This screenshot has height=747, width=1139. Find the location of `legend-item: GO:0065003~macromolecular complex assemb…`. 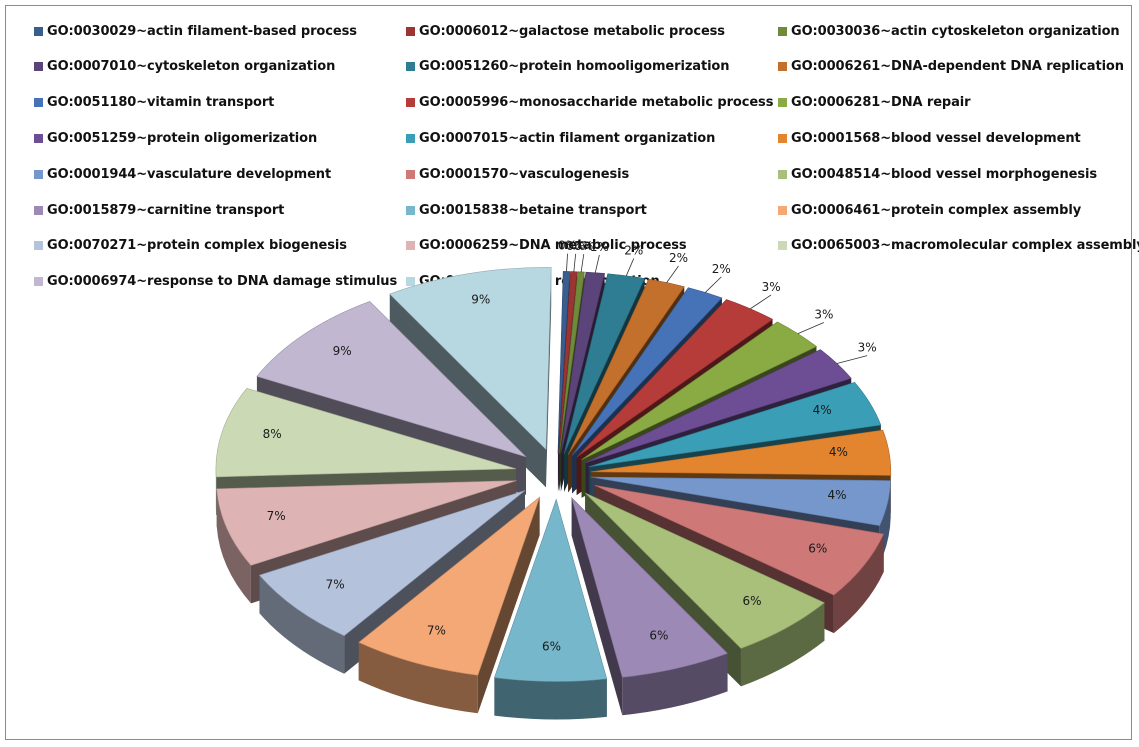

legend-item: GO:0065003~macromolecular complex assemb… is located at coordinates (958, 246).